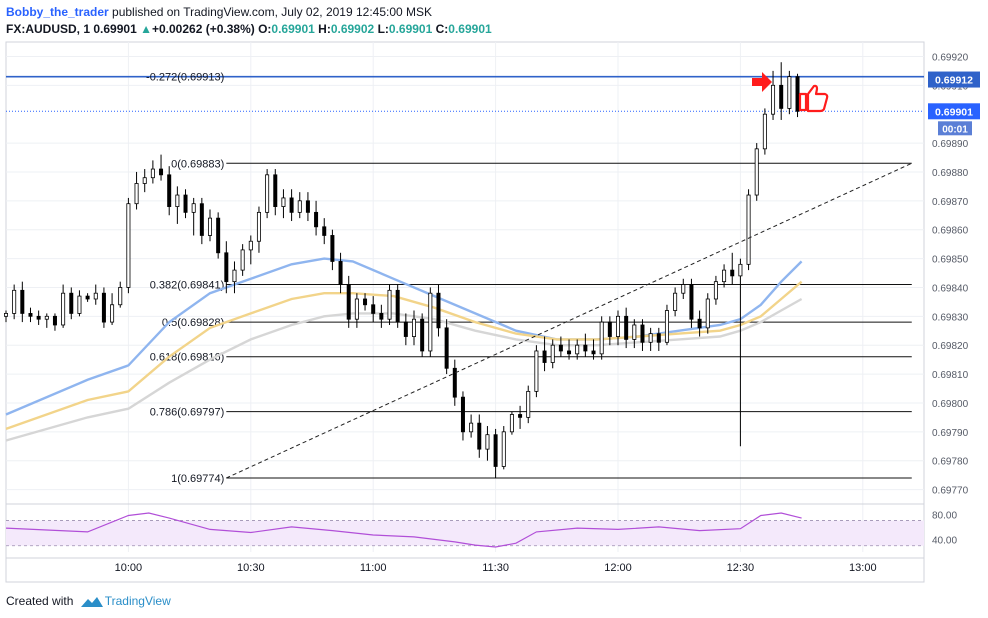 The image size is (988, 618). What do you see at coordinates (950, 57) in the screenshot?
I see `y-tick-label: 0.69920` at bounding box center [950, 57].